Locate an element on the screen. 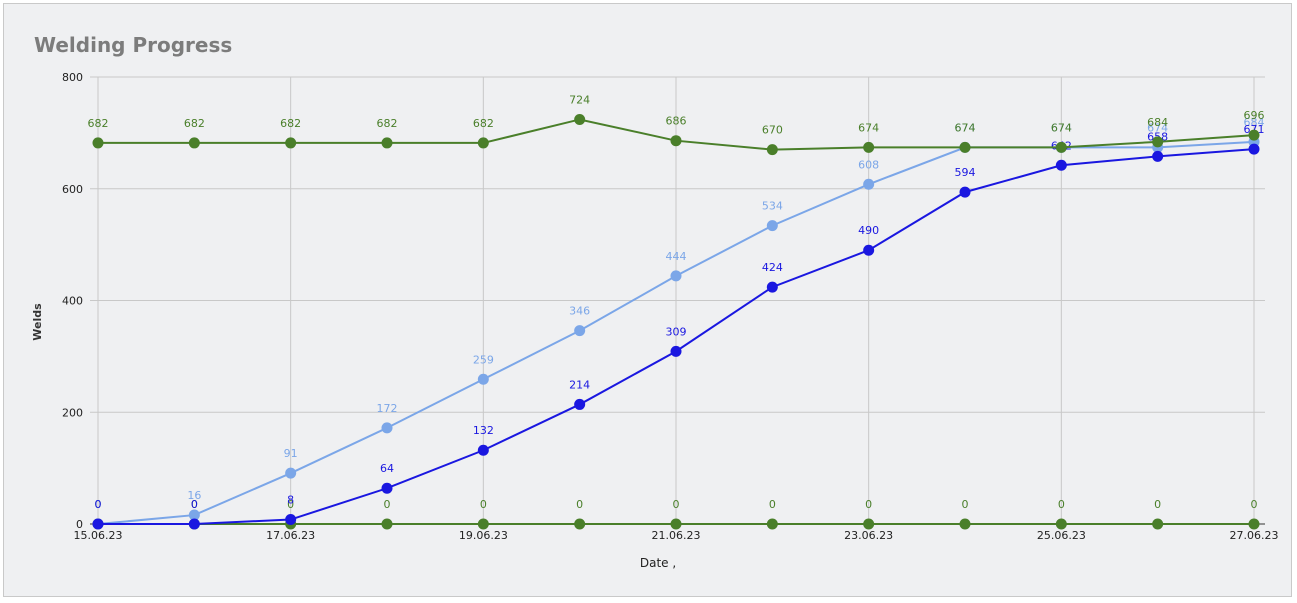 This screenshot has height=603, width=1297. data-label: 172 is located at coordinates (387, 408).